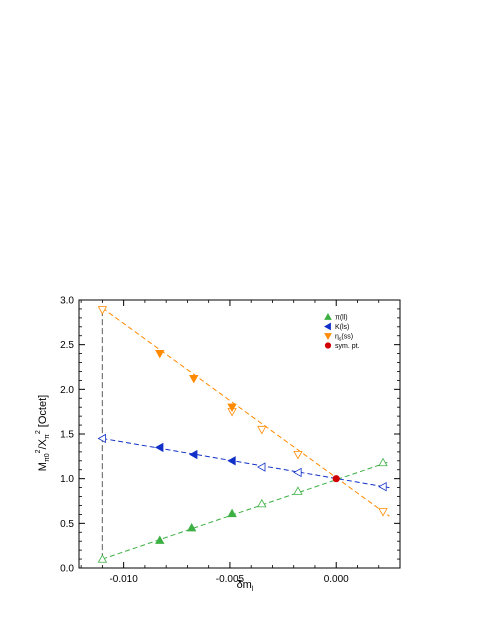 This screenshot has width=491, height=635. What do you see at coordinates (67, 524) in the screenshot?
I see `y-tick-label: 0.5` at bounding box center [67, 524].